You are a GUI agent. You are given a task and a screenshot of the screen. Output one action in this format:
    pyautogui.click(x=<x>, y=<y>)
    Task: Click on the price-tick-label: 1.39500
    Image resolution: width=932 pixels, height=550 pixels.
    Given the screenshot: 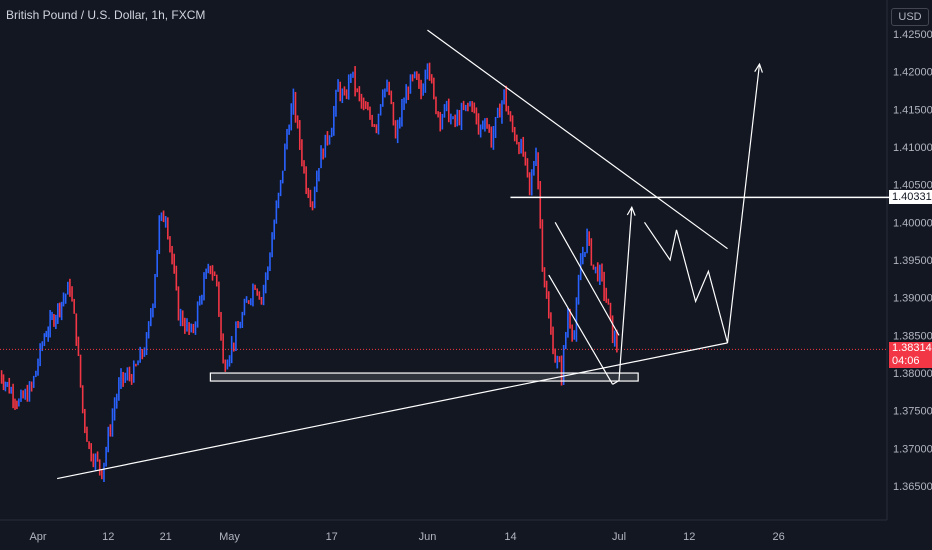 What is the action you would take?
    pyautogui.click(x=912, y=261)
    